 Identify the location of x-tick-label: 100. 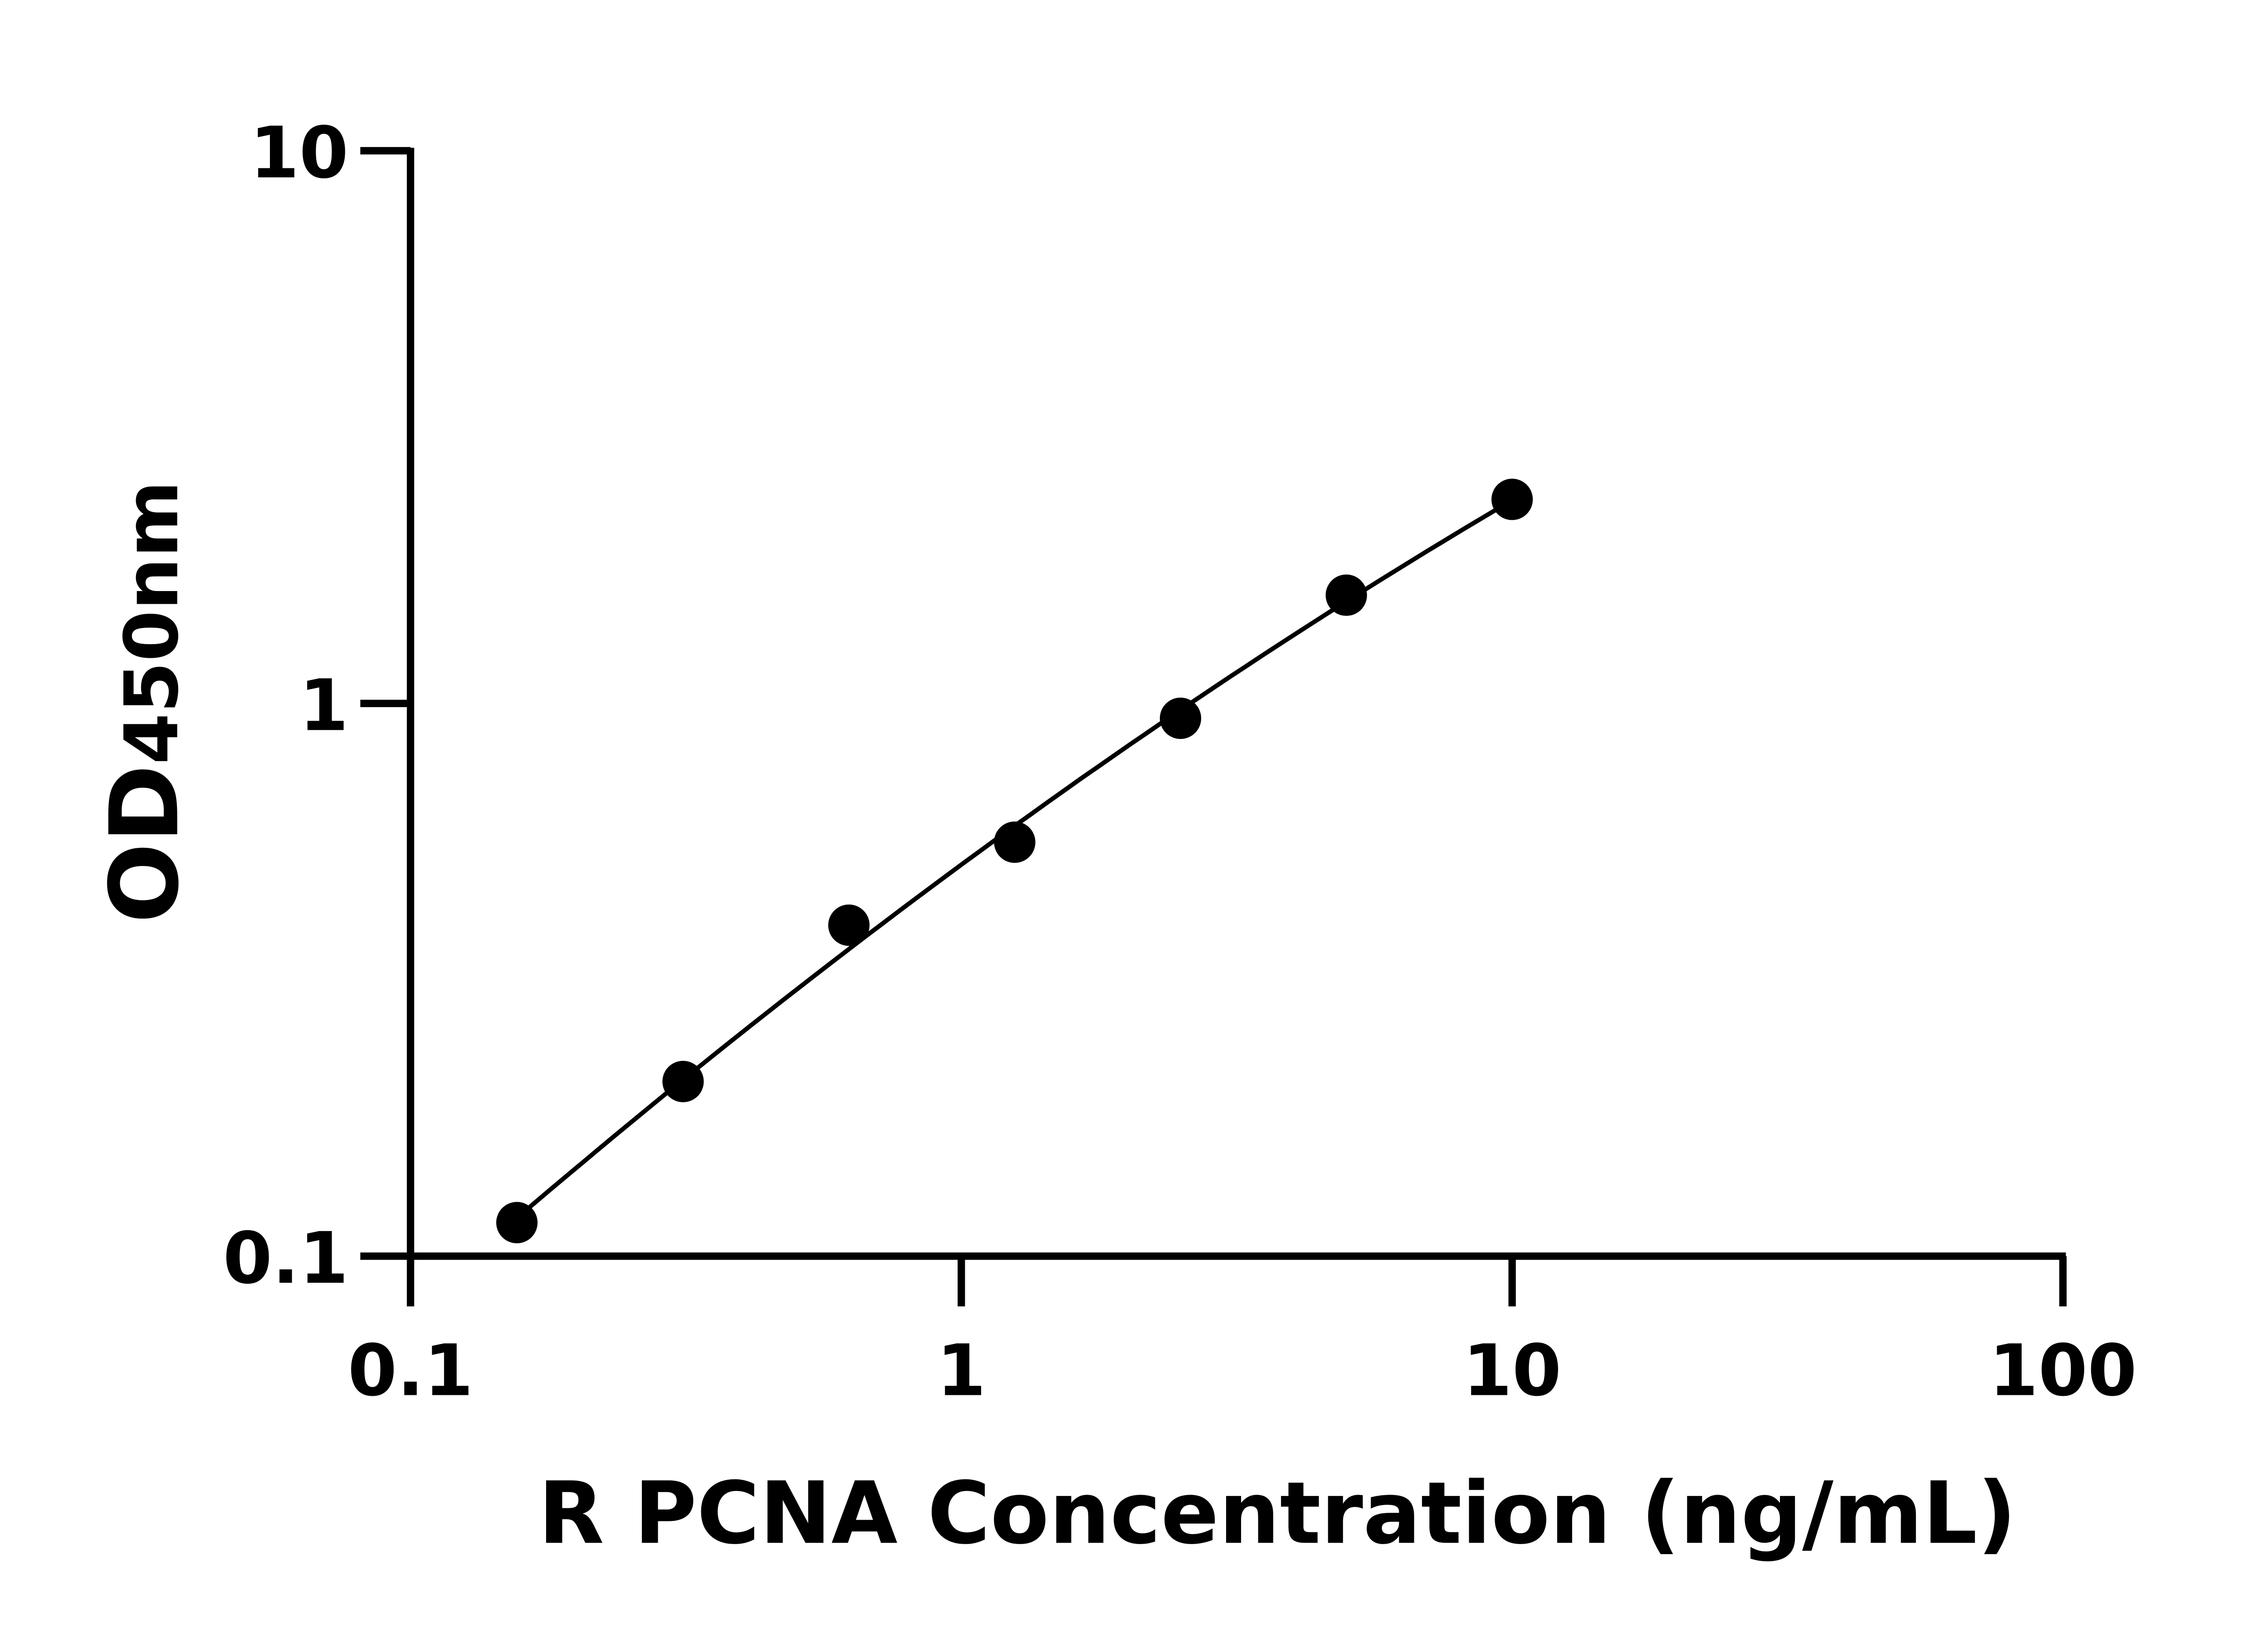
(2063, 1370).